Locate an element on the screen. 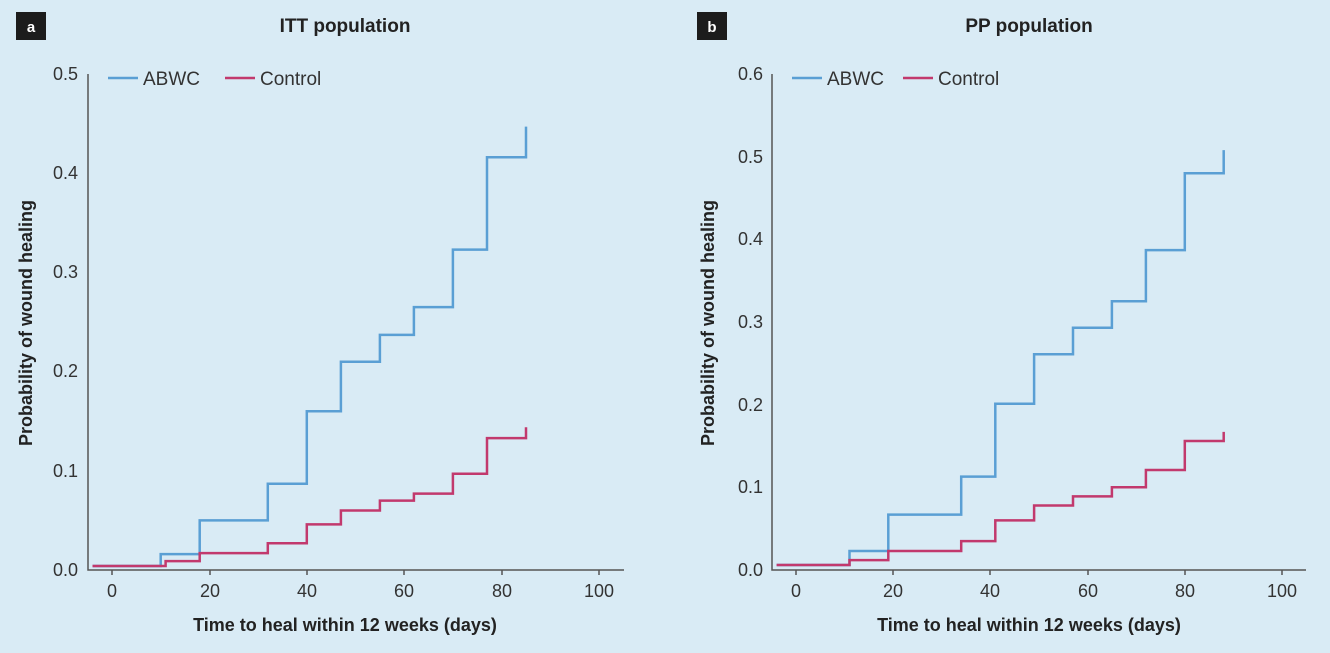 This screenshot has width=1330, height=653. panel-badge-label-b: b is located at coordinates (711, 27).